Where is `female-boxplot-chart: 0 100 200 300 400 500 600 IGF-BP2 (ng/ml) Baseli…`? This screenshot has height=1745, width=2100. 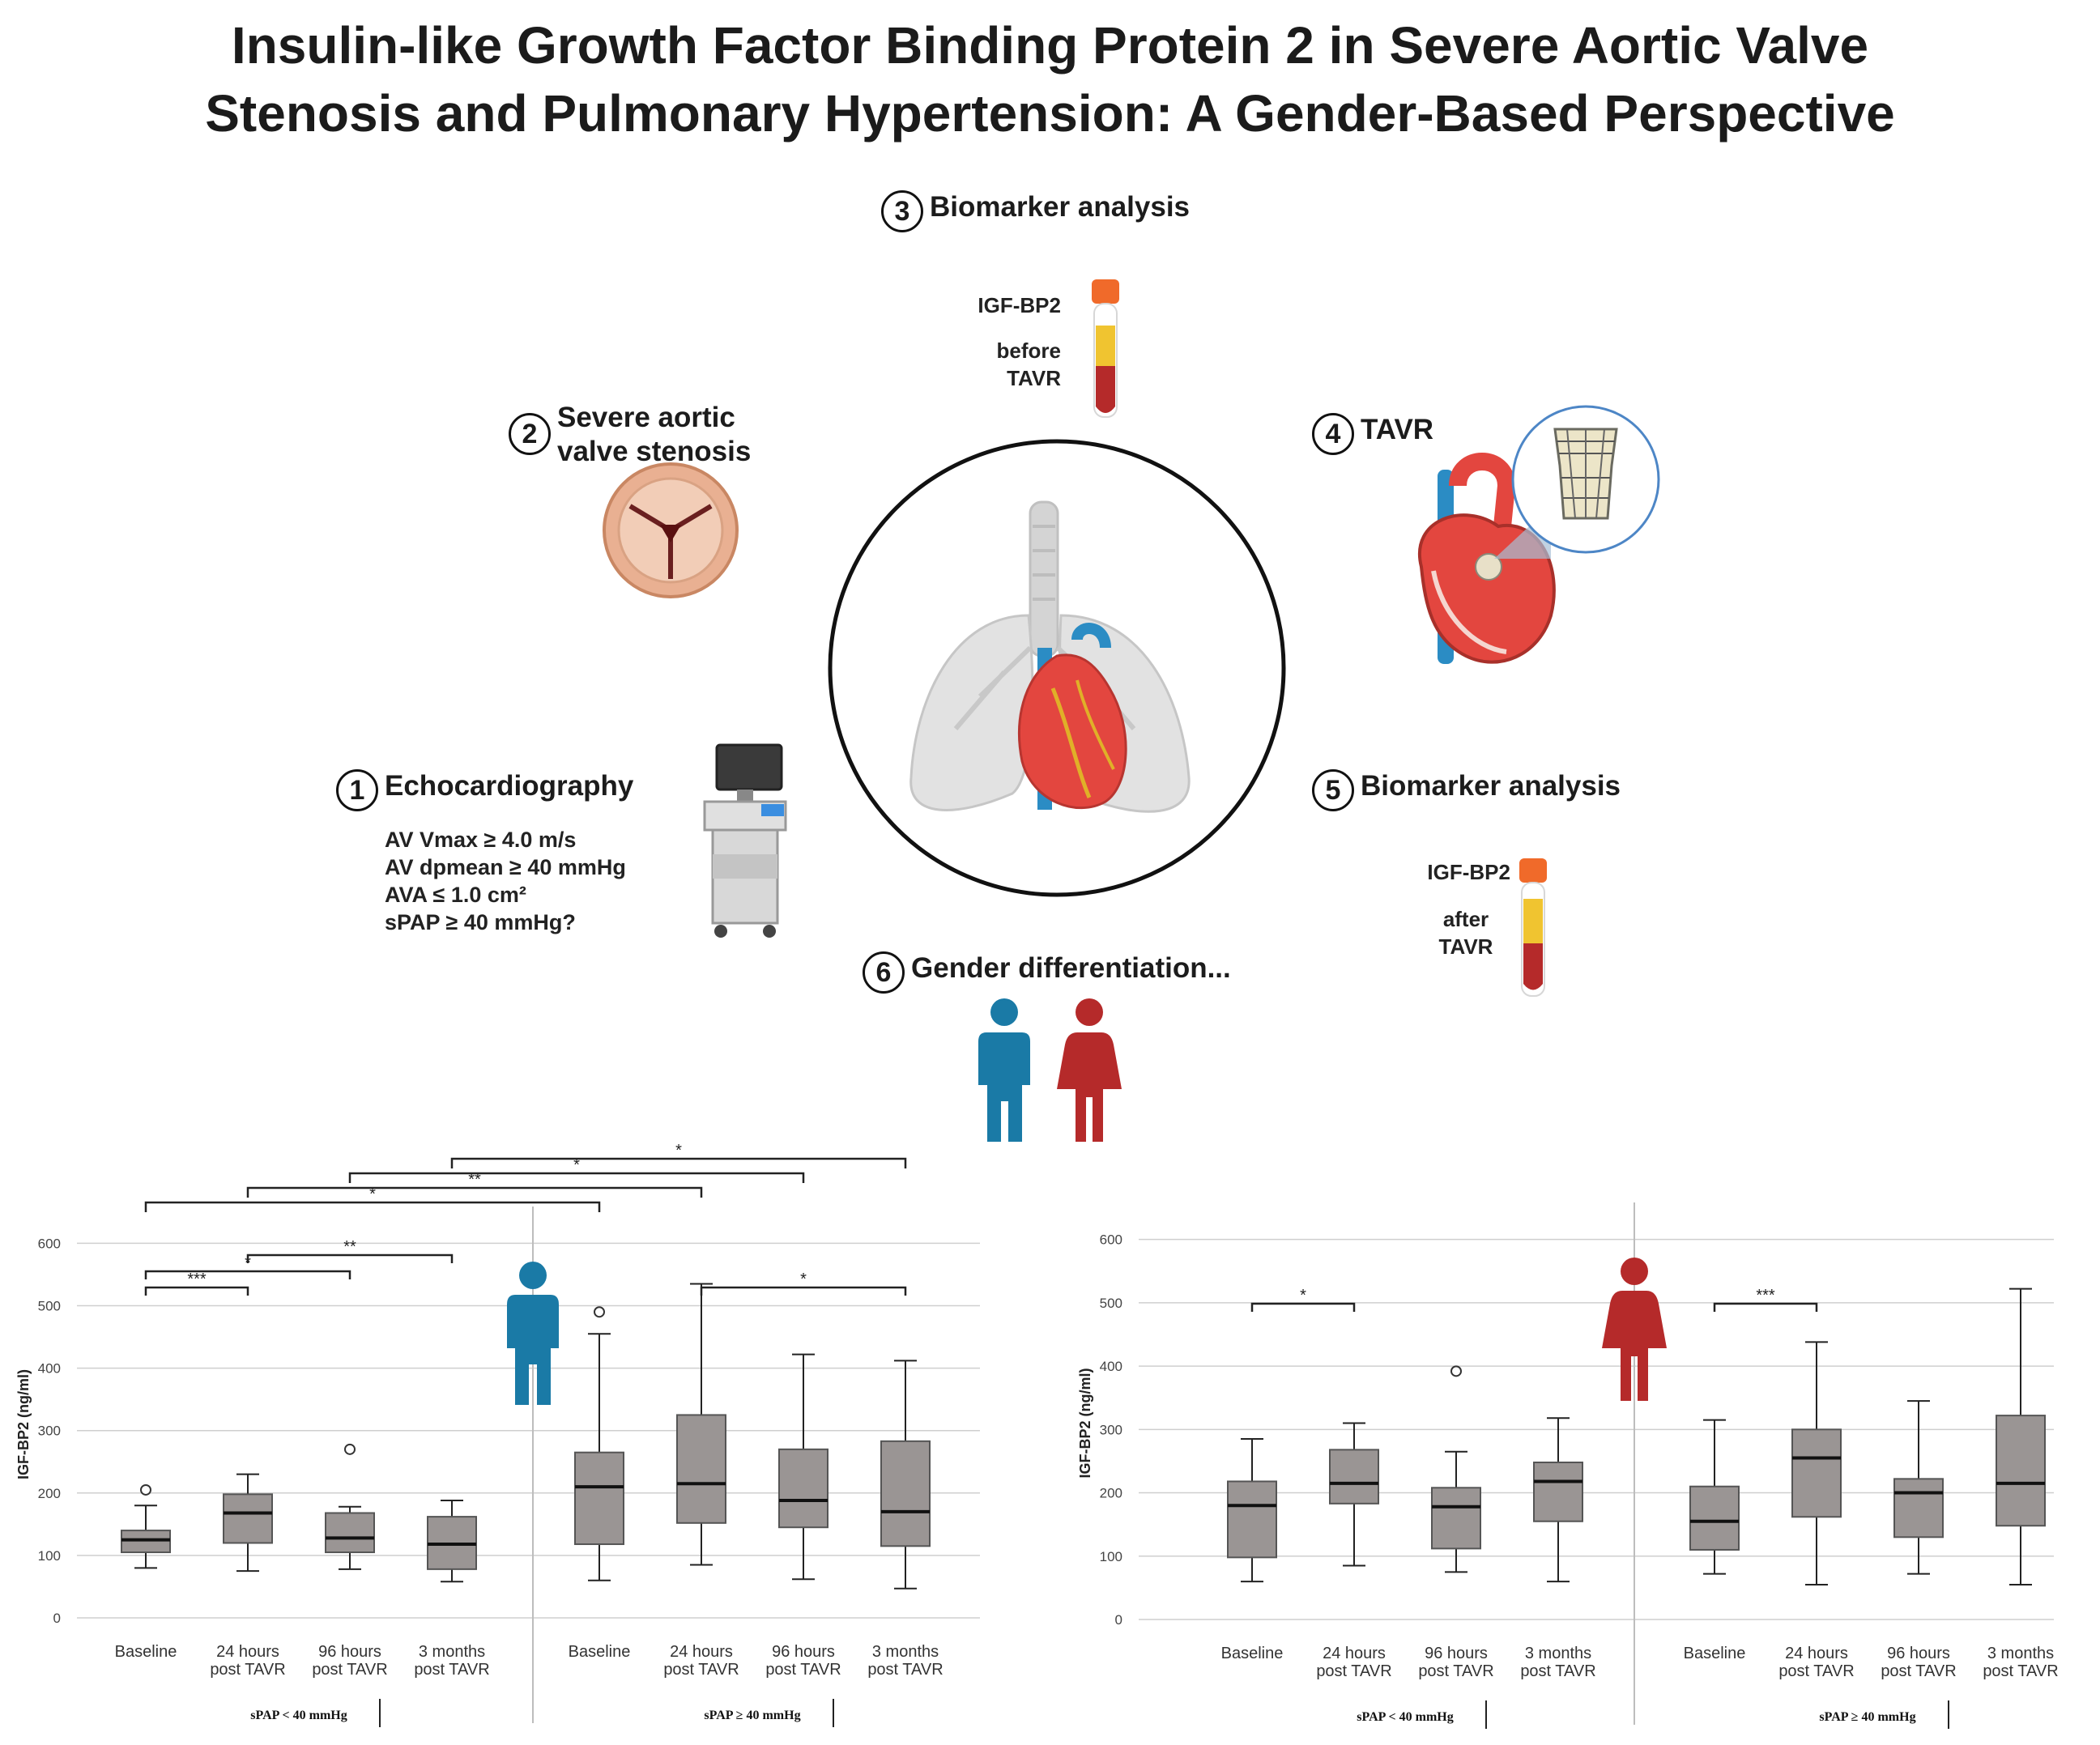 female-boxplot-chart: 0 100 200 300 400 500 600 IGF-BP2 (ng/ml) Baseli… is located at coordinates (1568, 1465).